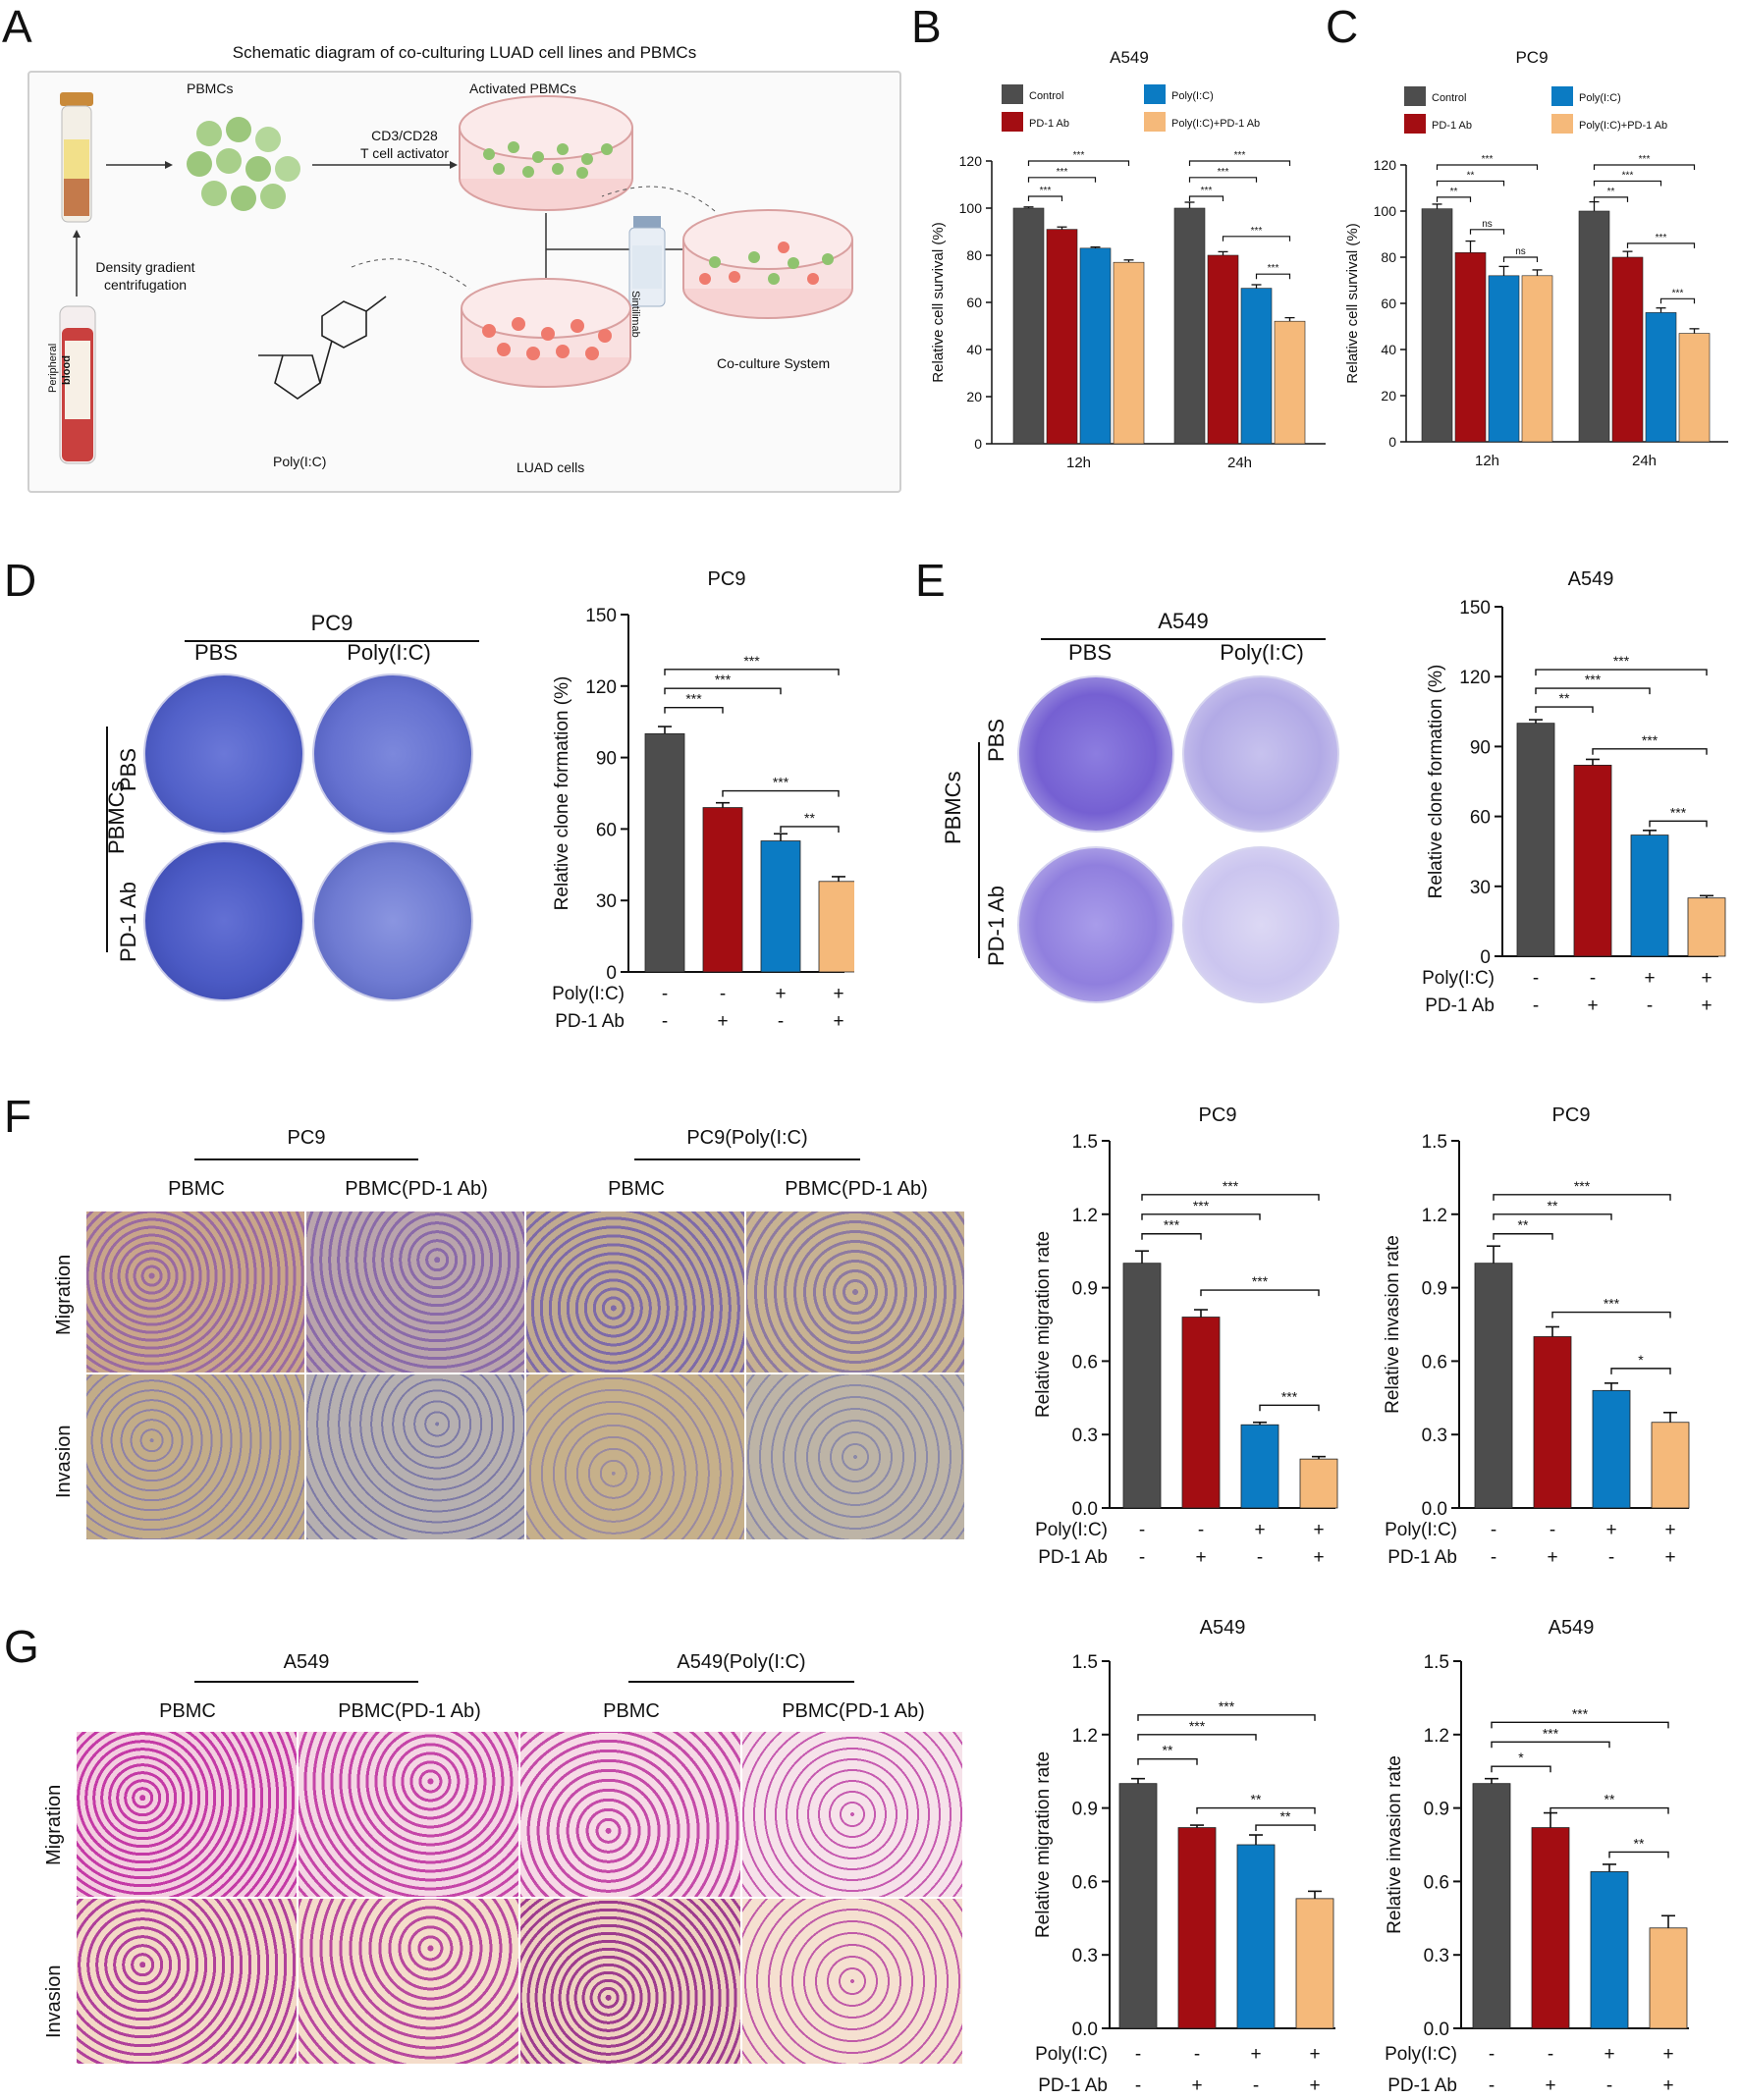 The image size is (1740, 2100). Describe the element at coordinates (974, 302) in the screenshot. I see `y-tick-label: 60` at that location.